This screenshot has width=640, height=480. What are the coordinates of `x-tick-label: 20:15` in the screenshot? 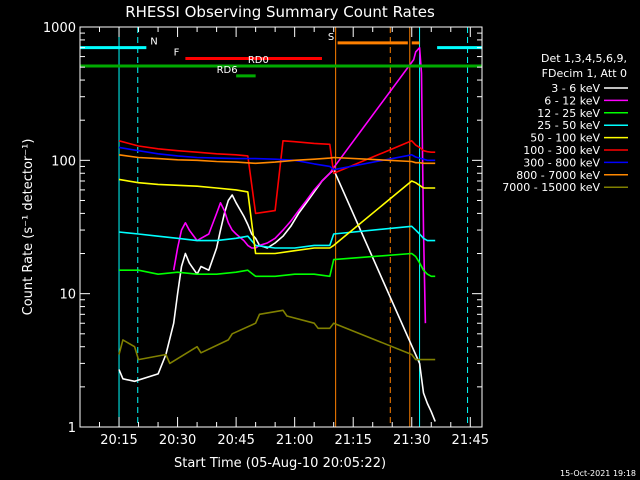 It's located at (118, 440).